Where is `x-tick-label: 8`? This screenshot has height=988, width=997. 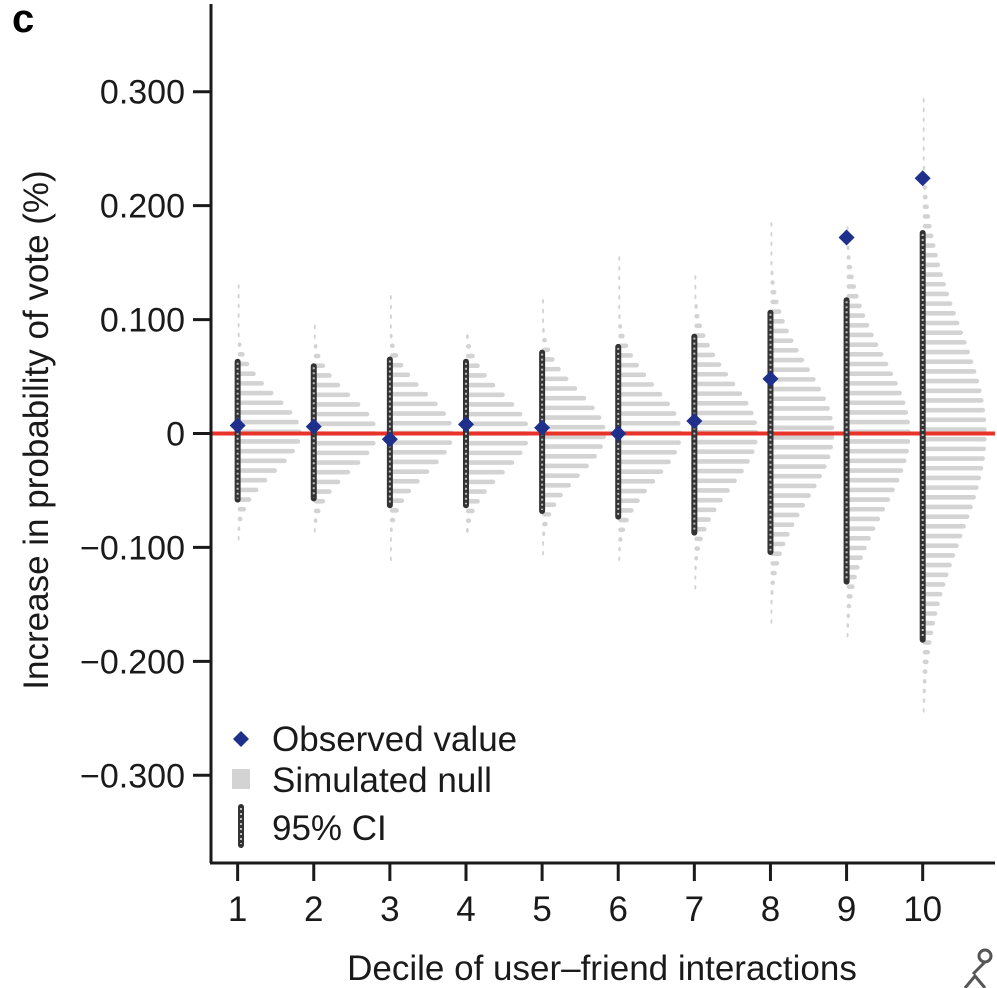
x-tick-label: 8 is located at coordinates (770, 909).